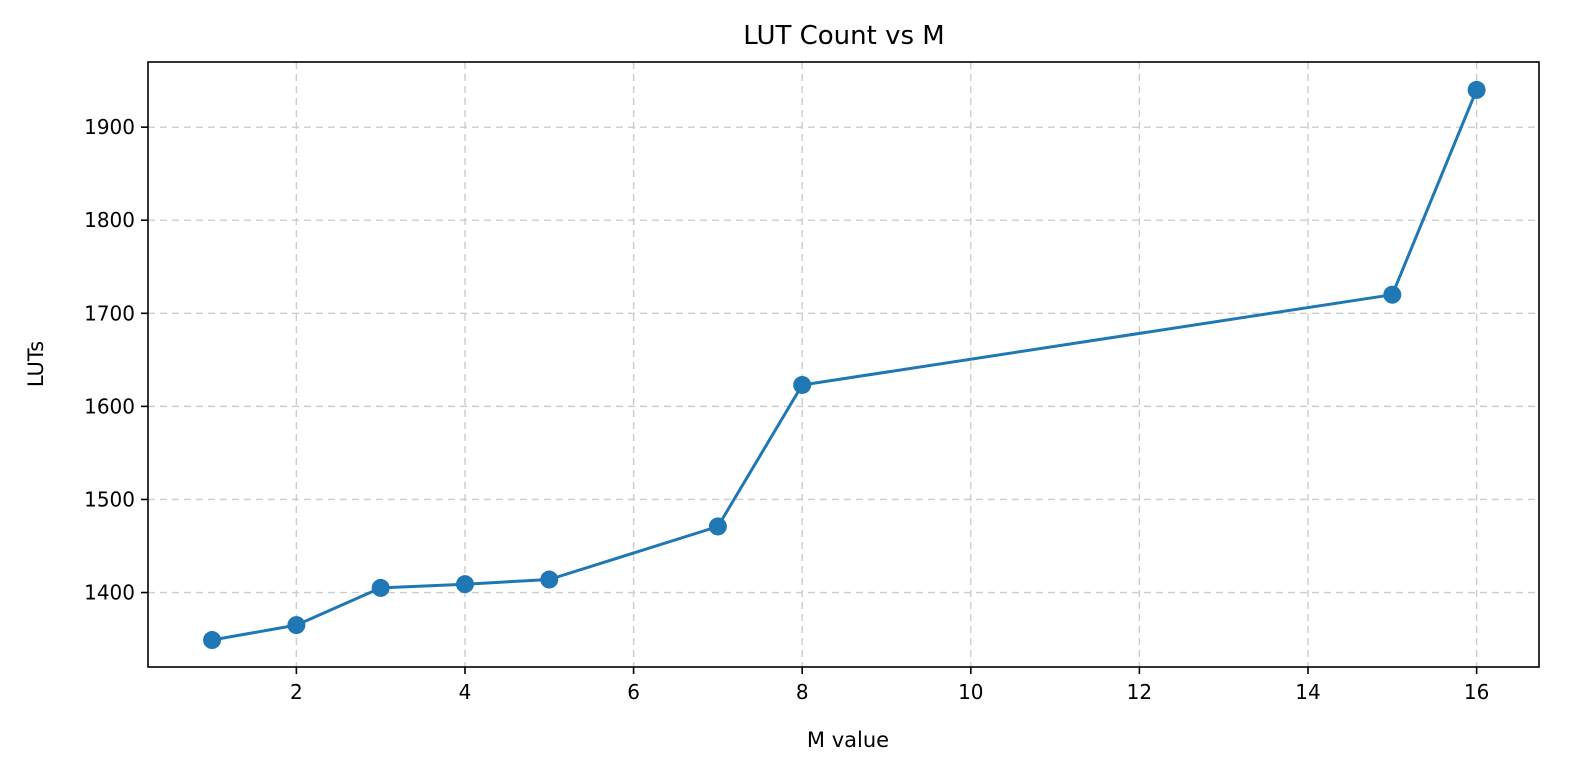  I want to click on y-tick-label: 1900, so click(109, 127).